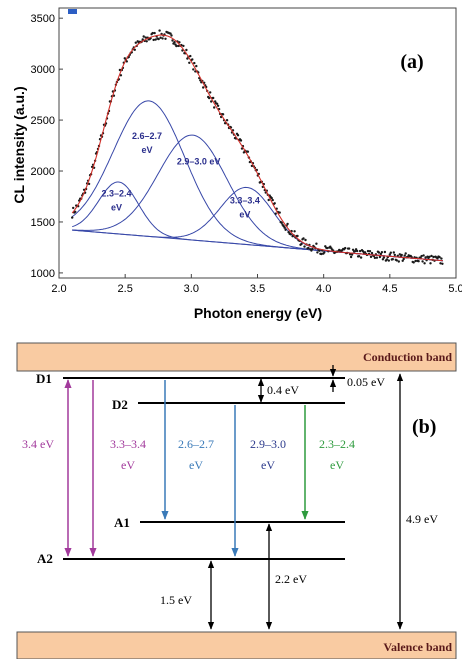  Describe the element at coordinates (58, 289) in the screenshot. I see `x-tick-label: 2.0` at that location.